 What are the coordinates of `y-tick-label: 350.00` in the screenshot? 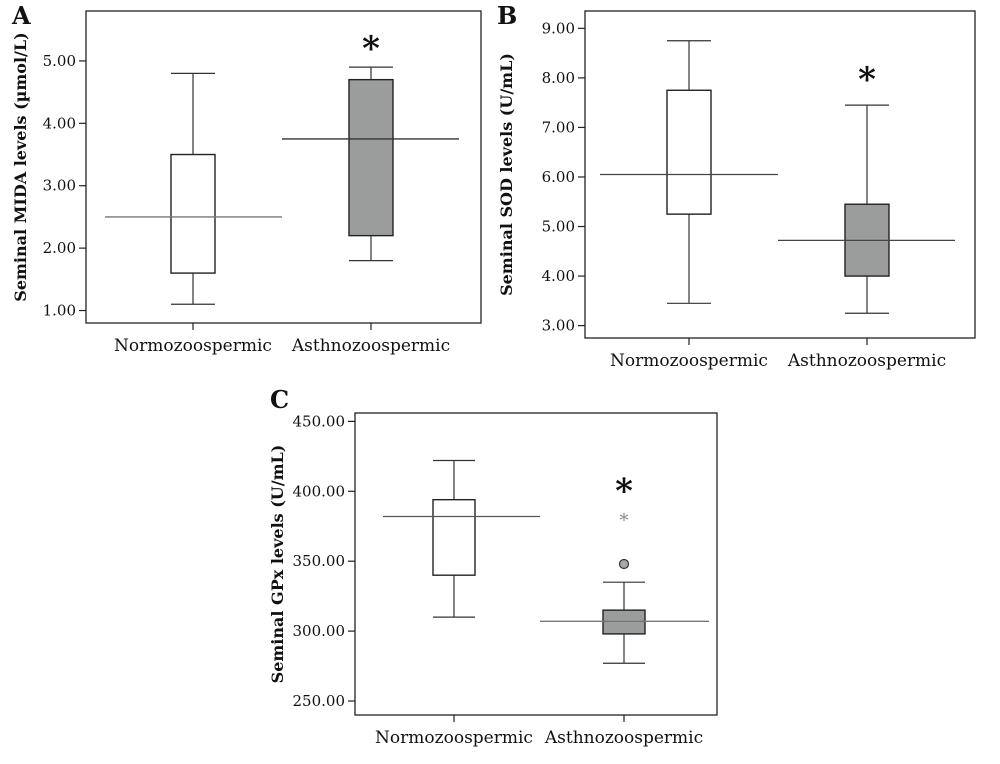 It's located at (319, 561).